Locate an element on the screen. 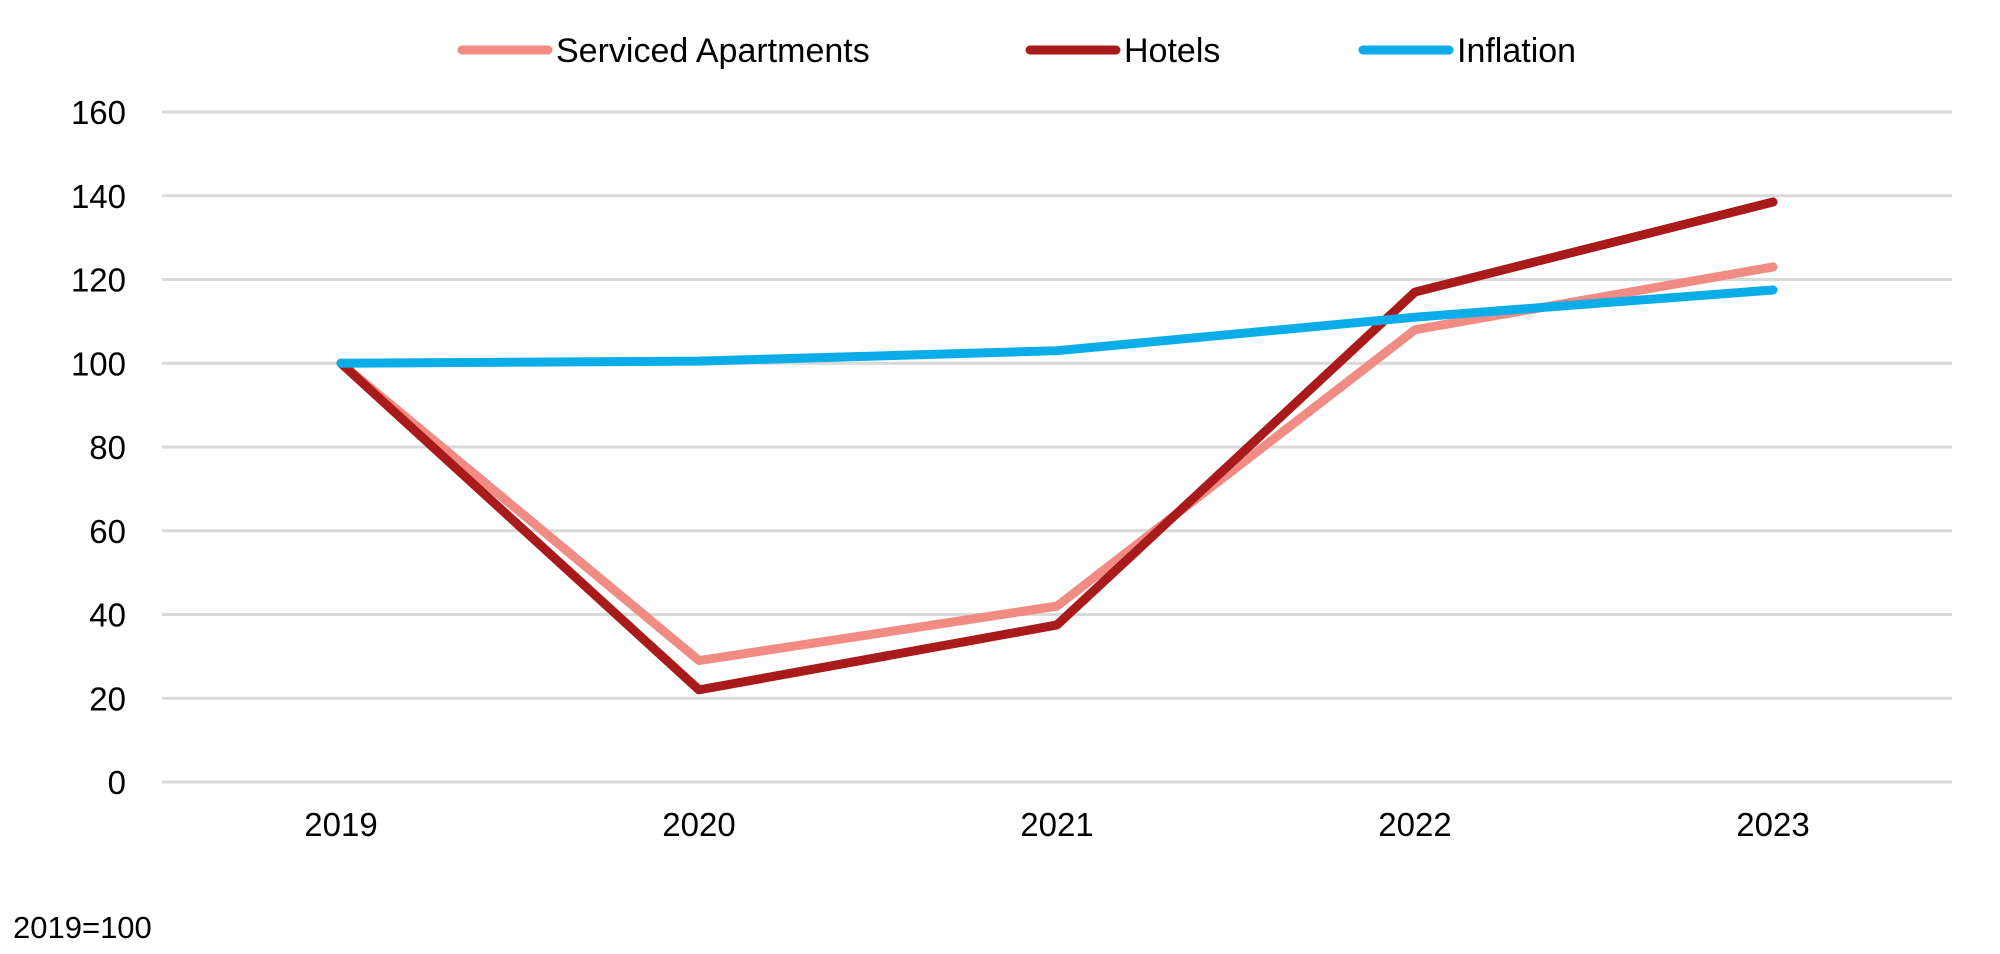 The height and width of the screenshot is (954, 2000). y-tick-label-160: 160 is located at coordinates (98, 112).